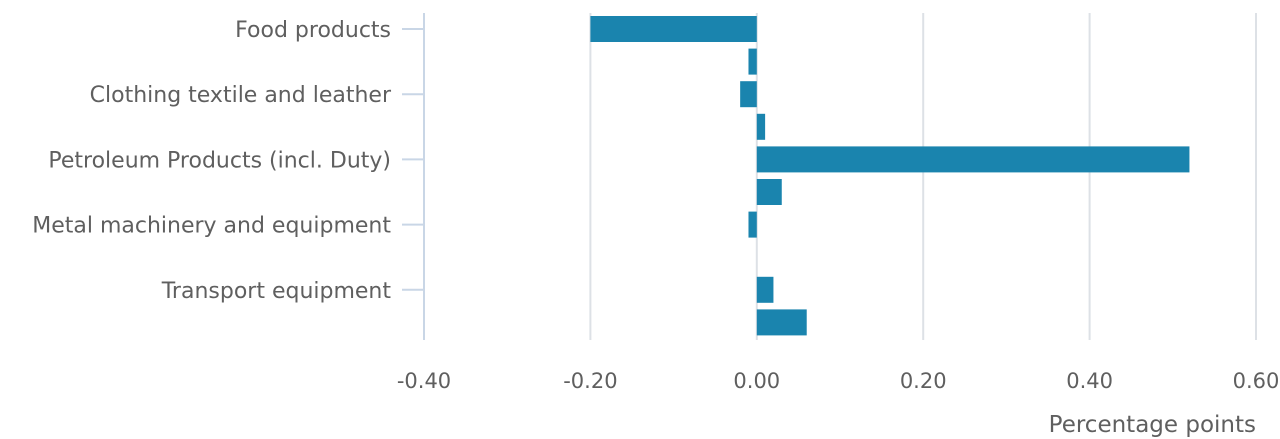 This screenshot has width=1280, height=439. Describe the element at coordinates (1152, 425) in the screenshot. I see `x-axis-title: Percentage points` at that location.